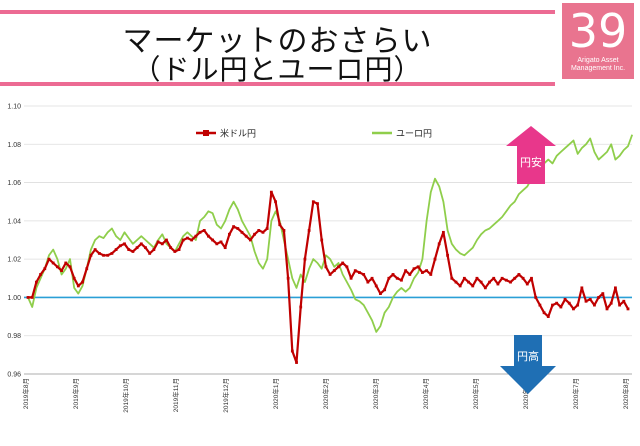  What do you see at coordinates (14, 241) in the screenshot?
I see `y-axis-ticks: 0.96 0.98 1.00 1.02 1.04 1.06 1.08 1.10` at bounding box center [14, 241].